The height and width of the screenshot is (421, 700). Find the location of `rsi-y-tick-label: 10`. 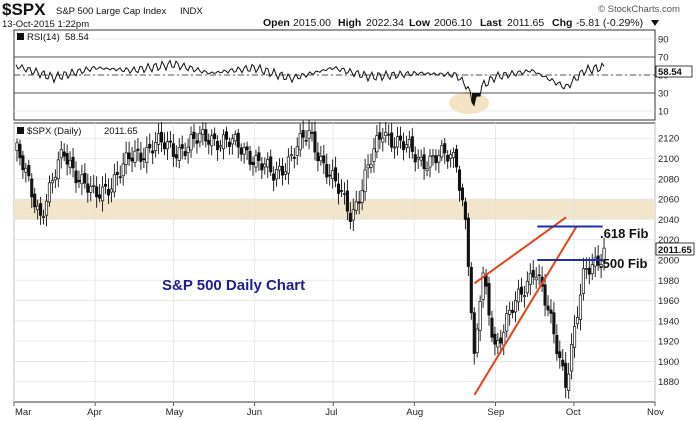

rsi-y-tick-label: 10 is located at coordinates (663, 112).